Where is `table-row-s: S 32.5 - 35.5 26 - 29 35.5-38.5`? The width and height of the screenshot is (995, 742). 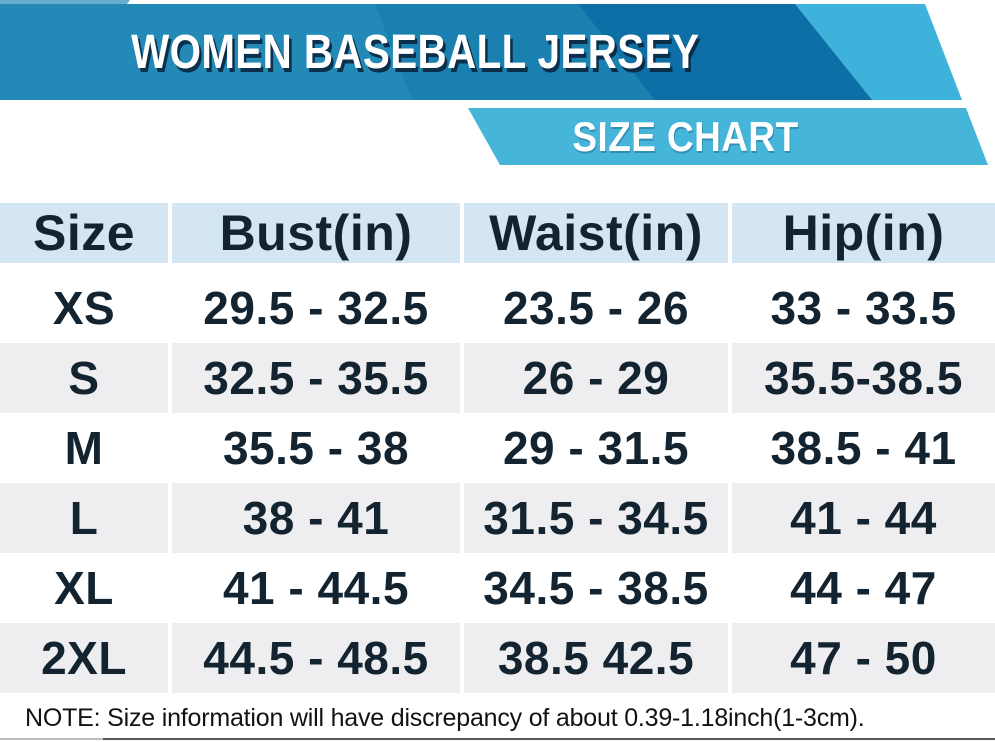
table-row-s: S 32.5 - 35.5 26 - 29 35.5-38.5 is located at coordinates (497, 378).